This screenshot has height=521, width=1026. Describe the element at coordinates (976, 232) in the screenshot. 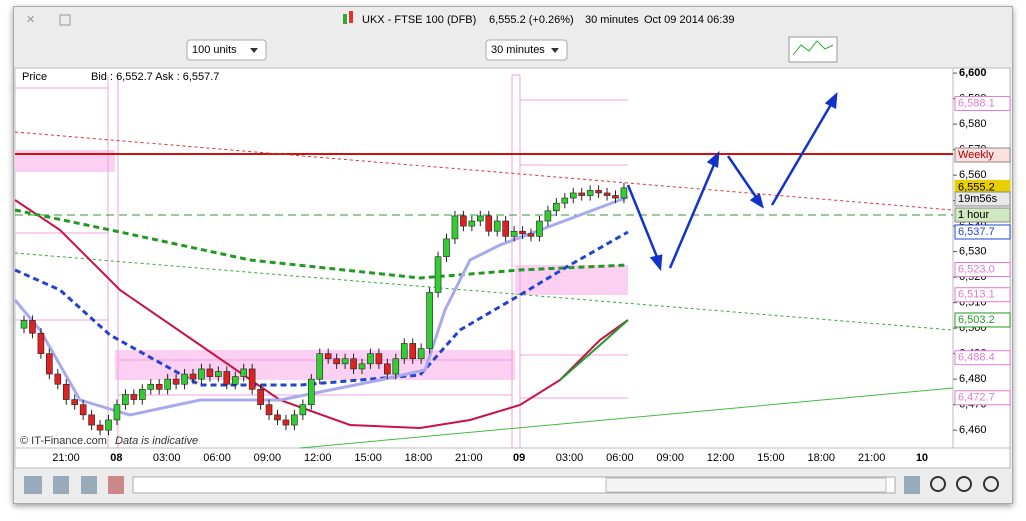

I see `price-tag-label: 6,537.7` at that location.